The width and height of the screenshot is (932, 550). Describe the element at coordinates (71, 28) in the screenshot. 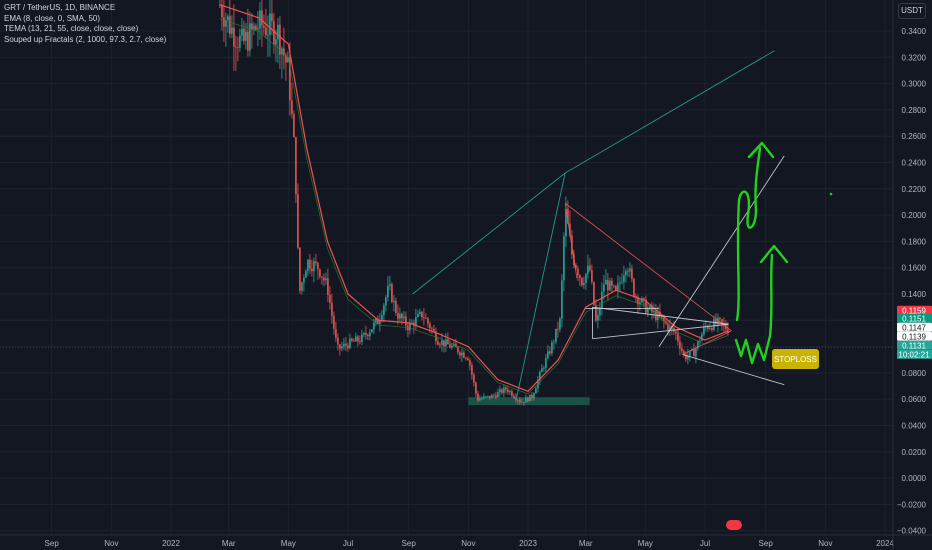

I see `tema-indicator-label: TEMA (13, 21, 55, close, close, close)` at that location.